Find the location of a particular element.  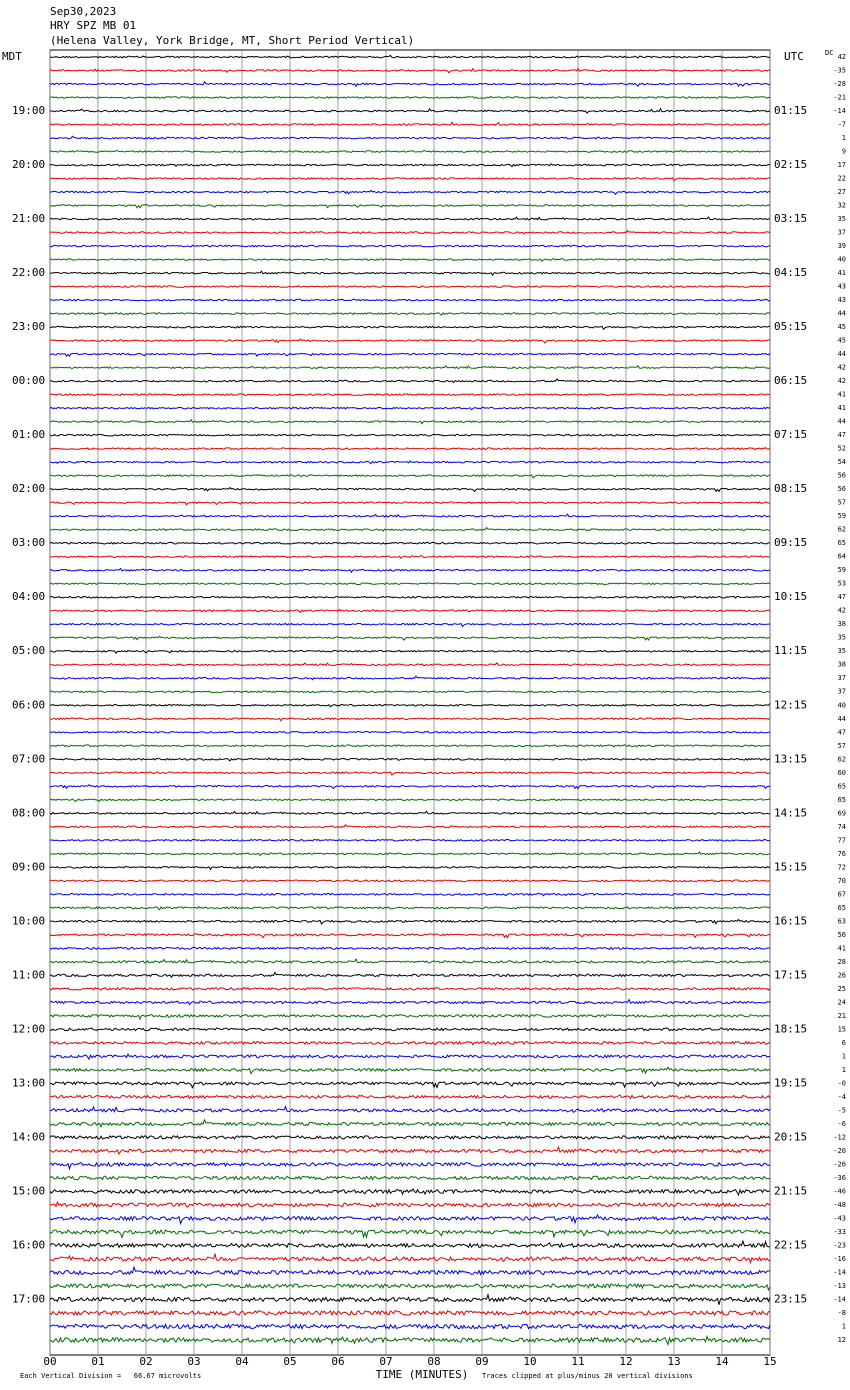

left-time-label: 01:00 is located at coordinates (28, 434).